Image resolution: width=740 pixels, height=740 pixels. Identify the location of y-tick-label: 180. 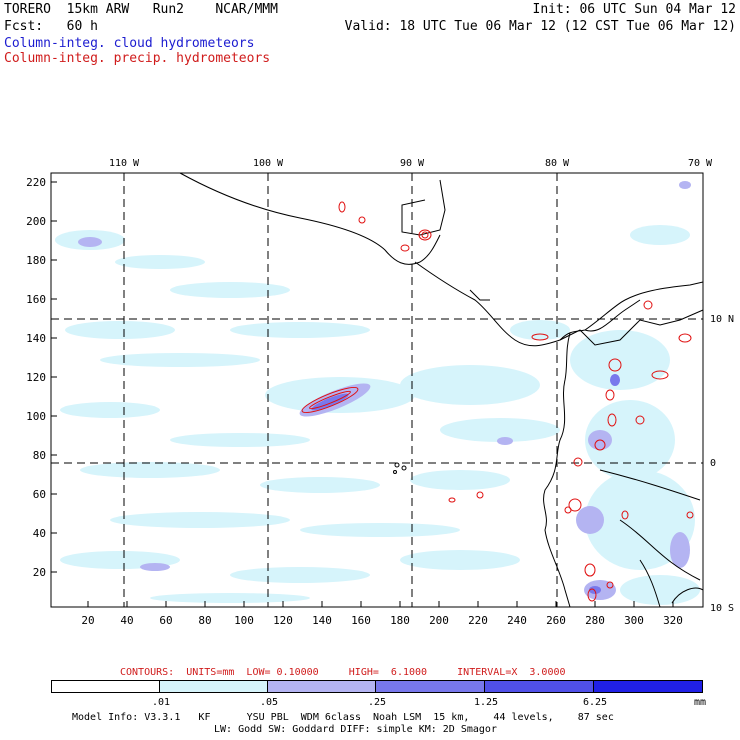
(36, 260).